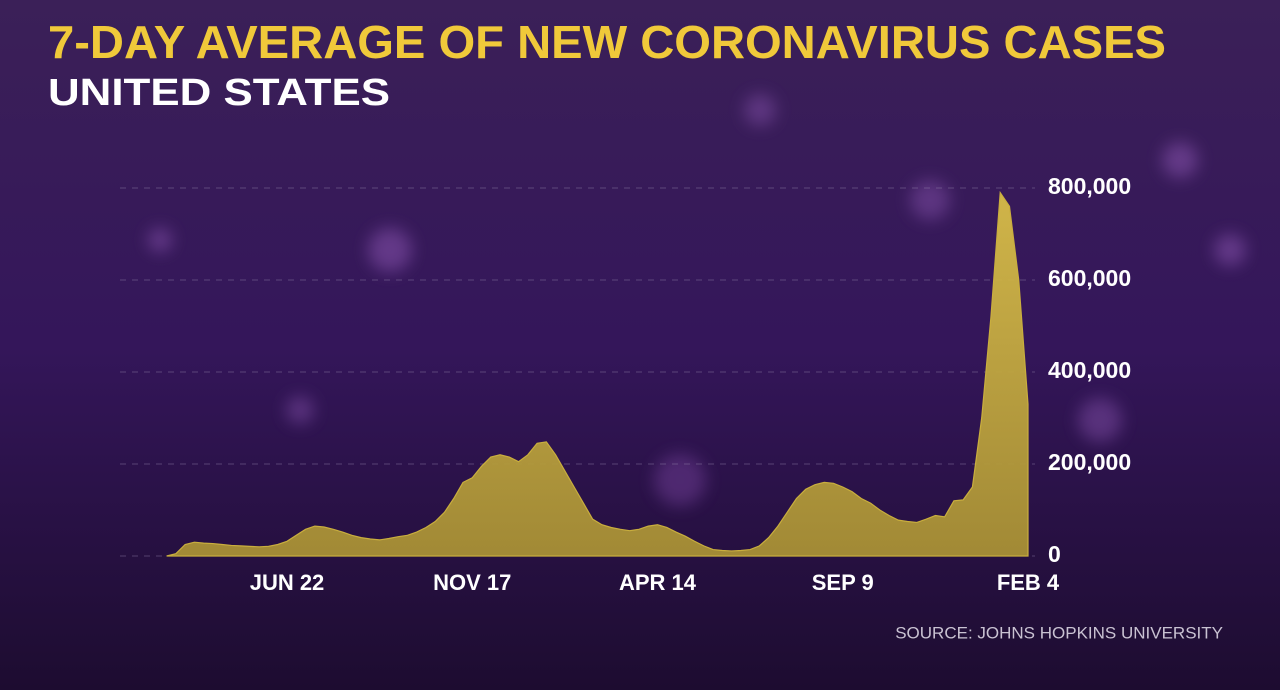 This screenshot has width=1280, height=690. What do you see at coordinates (607, 42) in the screenshot?
I see `chart-title: 7-DAY AVERAGE OF NEW CORONAVIRUS CASES` at bounding box center [607, 42].